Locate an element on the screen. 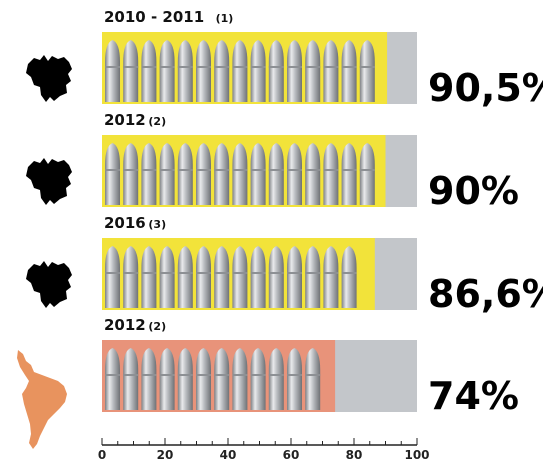 The height and width of the screenshot is (461, 543). latin-america-map-icon is located at coordinates (42, 399).